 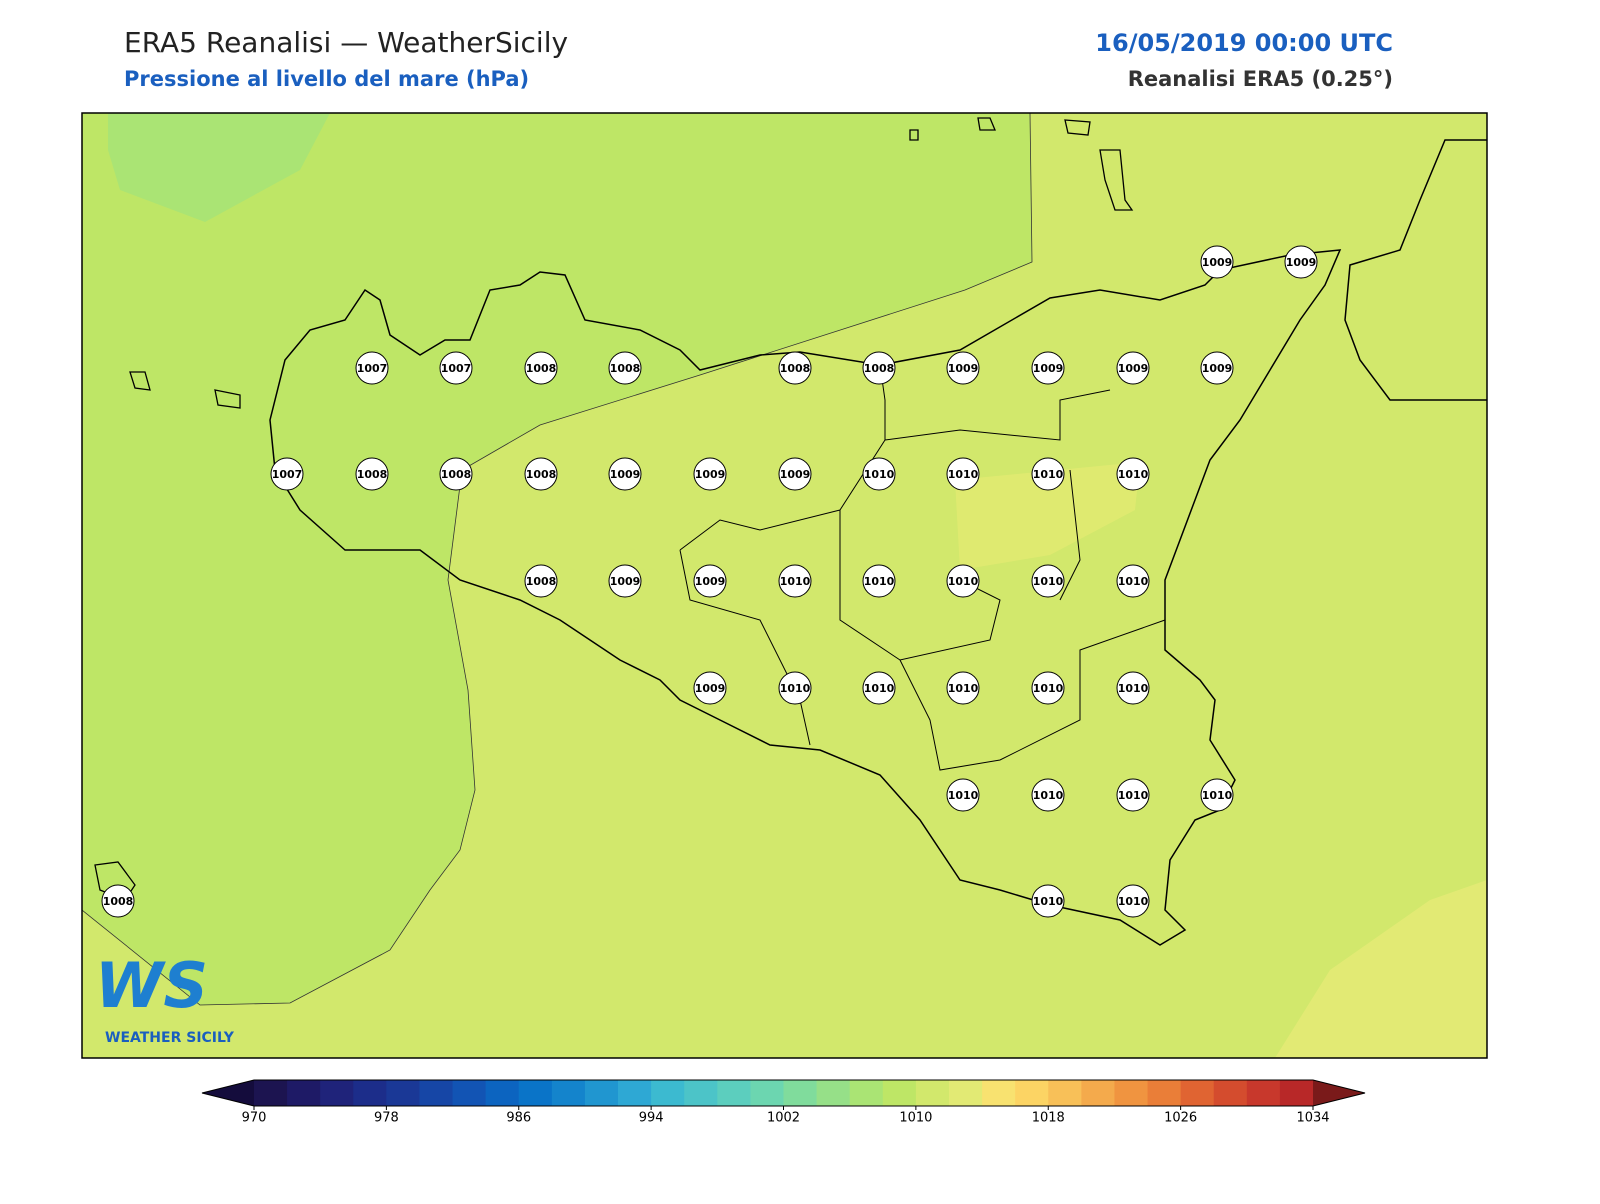 What do you see at coordinates (922, 567) in the screenshot?
I see `province-borders` at bounding box center [922, 567].